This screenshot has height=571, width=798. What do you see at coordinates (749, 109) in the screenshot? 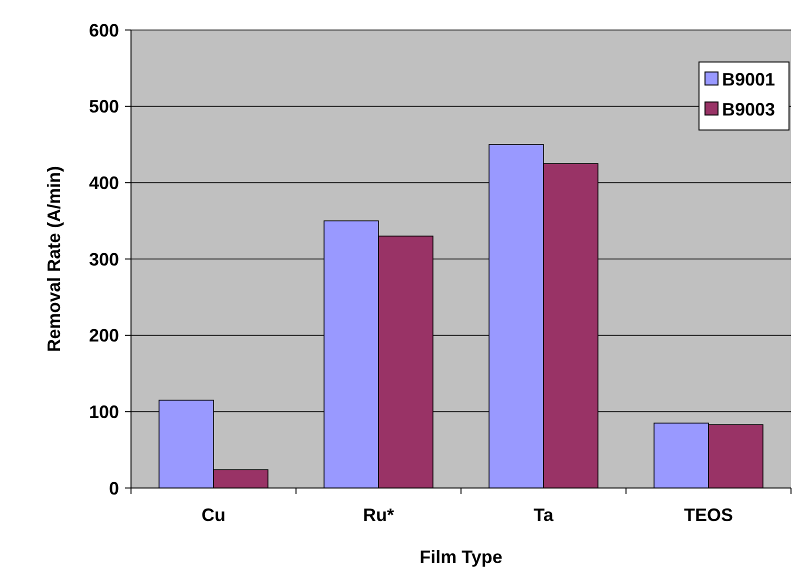
I see `legend-label: B9003` at bounding box center [749, 109].